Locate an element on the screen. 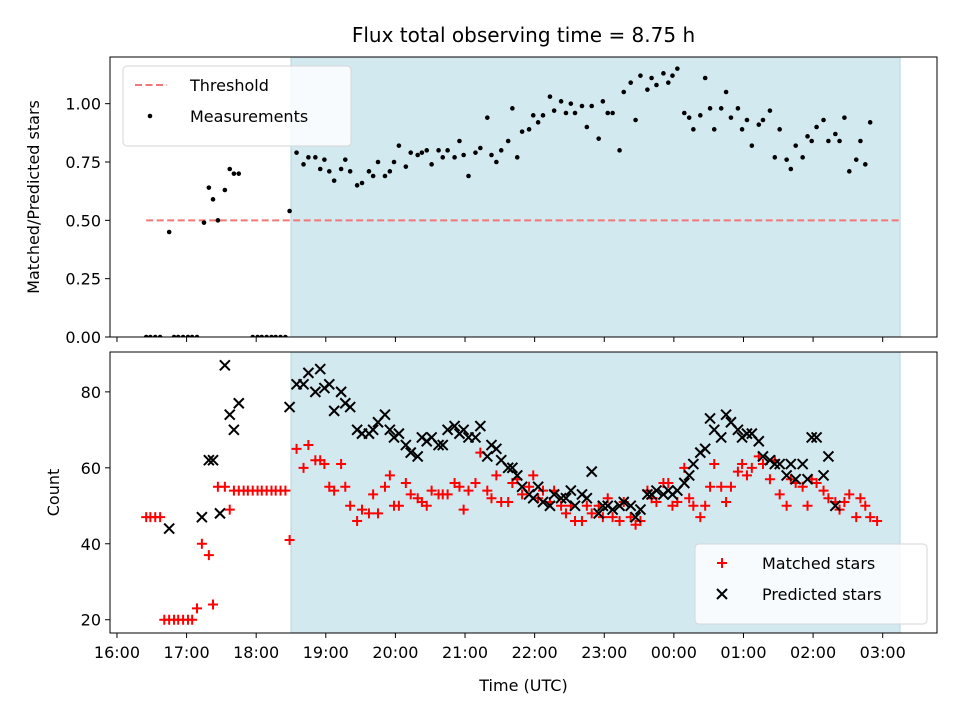  y-tick-label: 0.00 is located at coordinates (83, 337).